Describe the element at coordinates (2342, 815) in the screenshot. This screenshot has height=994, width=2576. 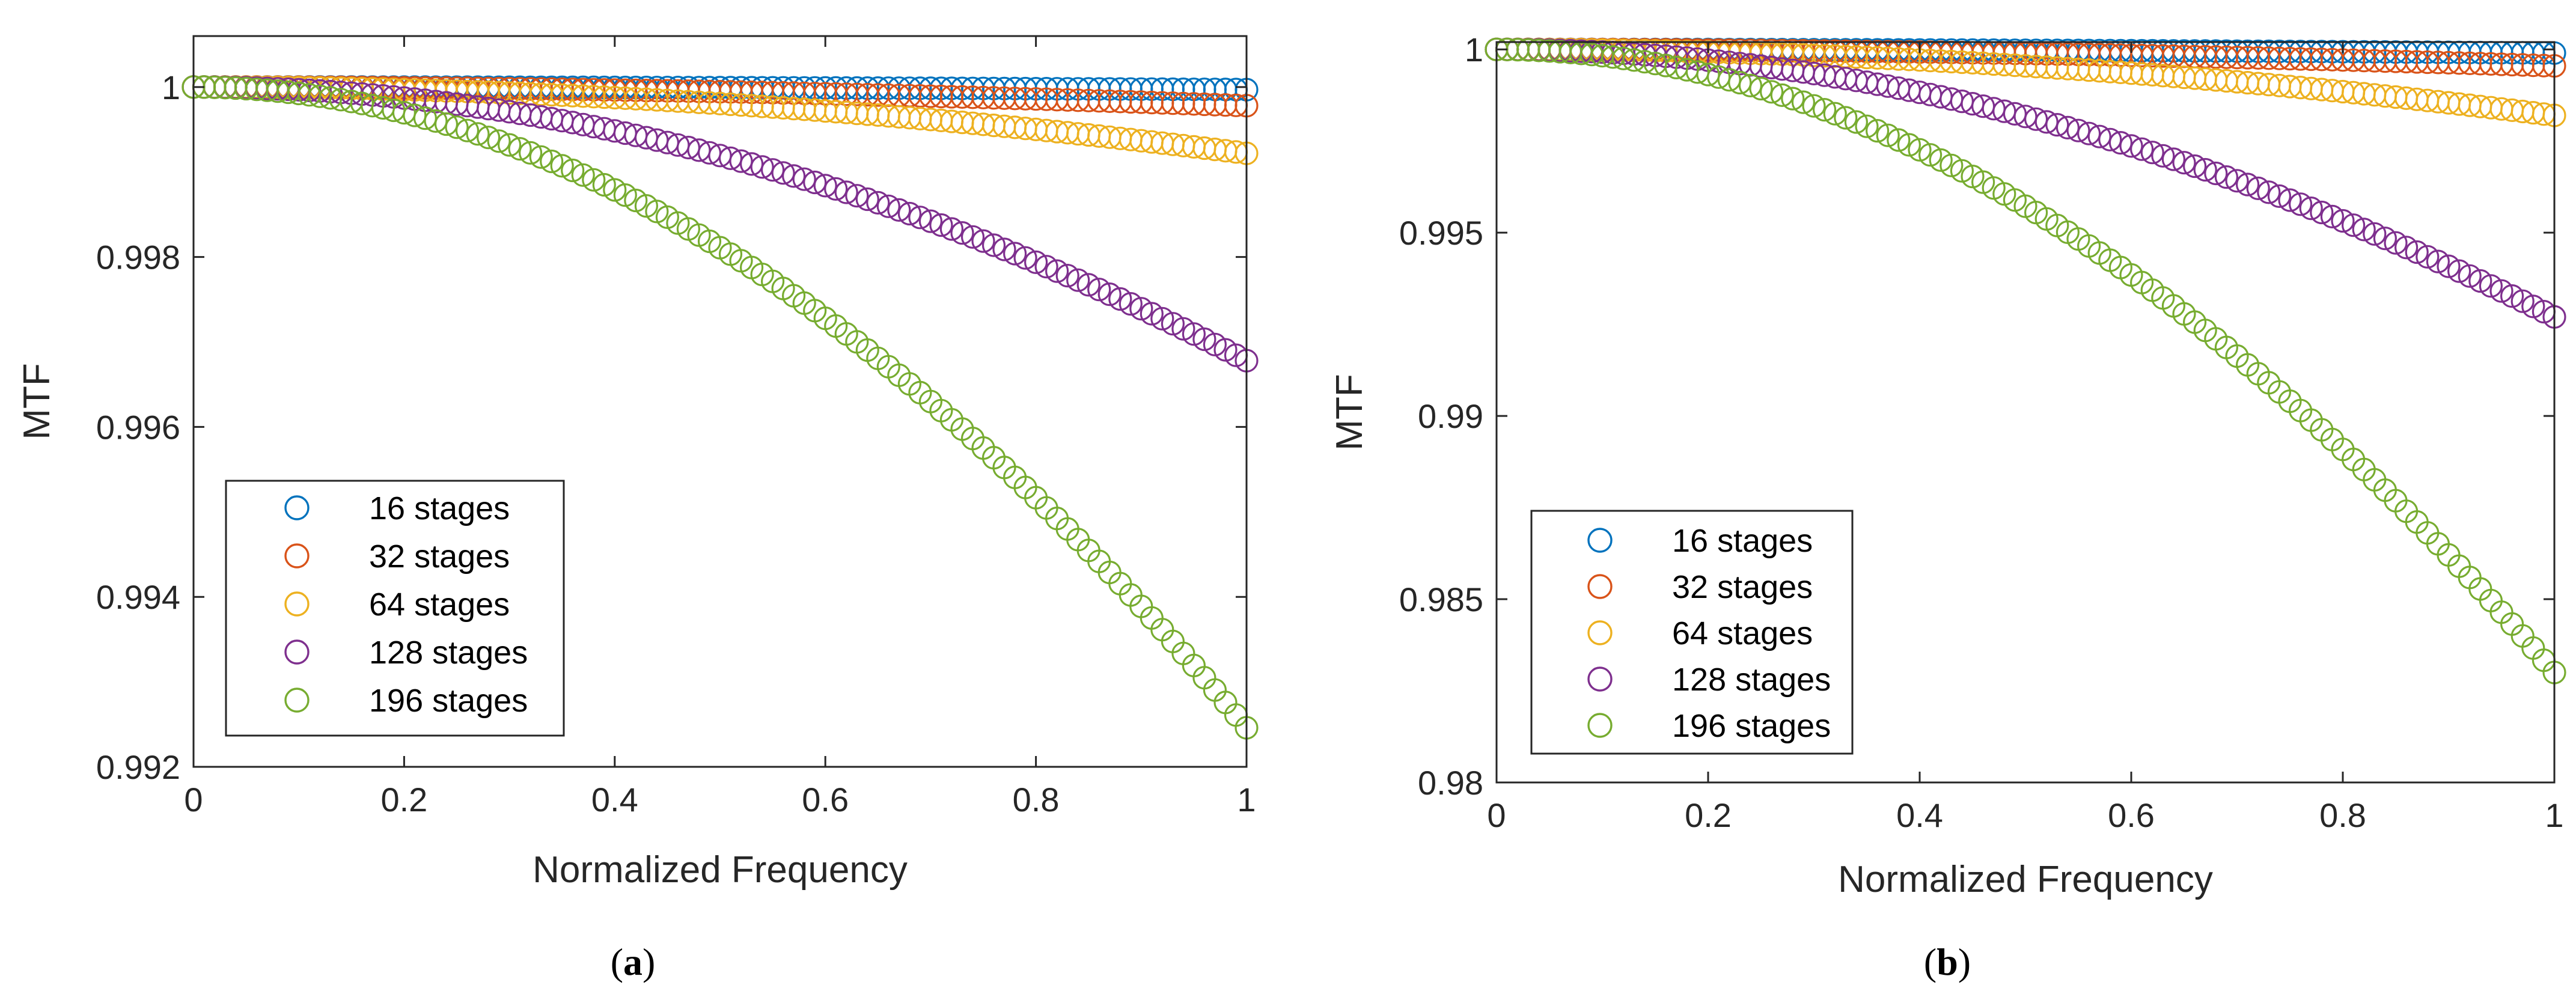
I see `x-tick-label-b-4: 0.8` at that location.